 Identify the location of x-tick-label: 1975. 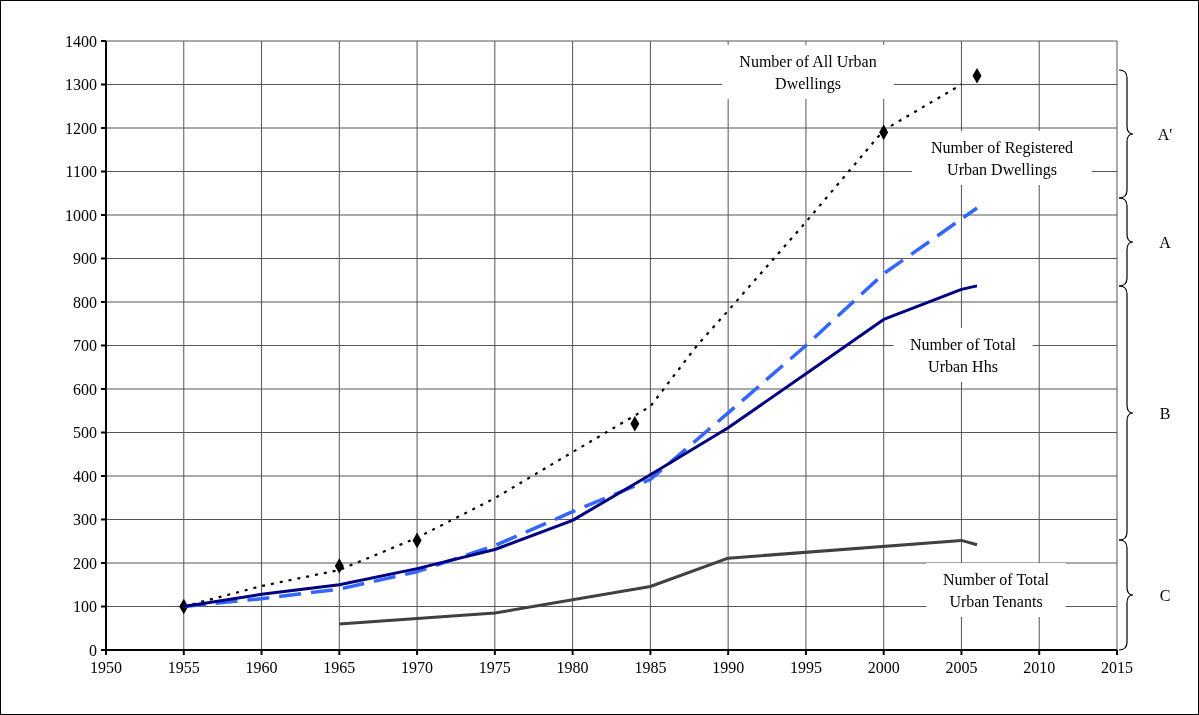
(494, 667).